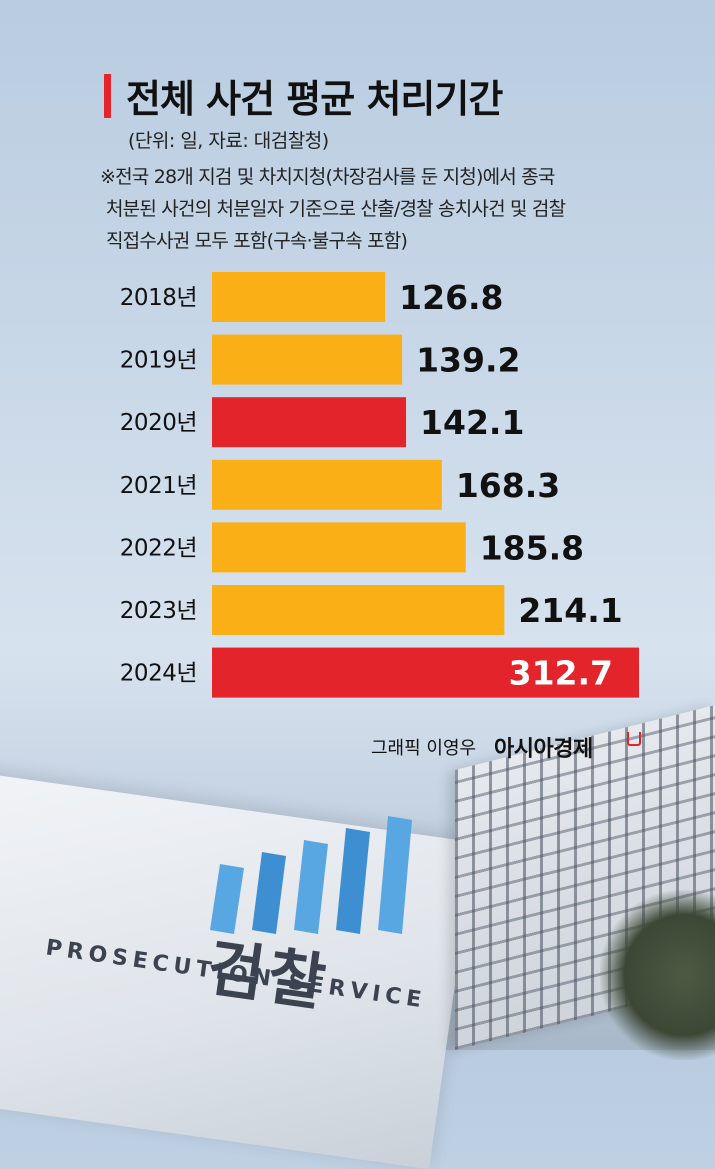  What do you see at coordinates (107, 96) in the screenshot?
I see `title-accent-bar` at bounding box center [107, 96].